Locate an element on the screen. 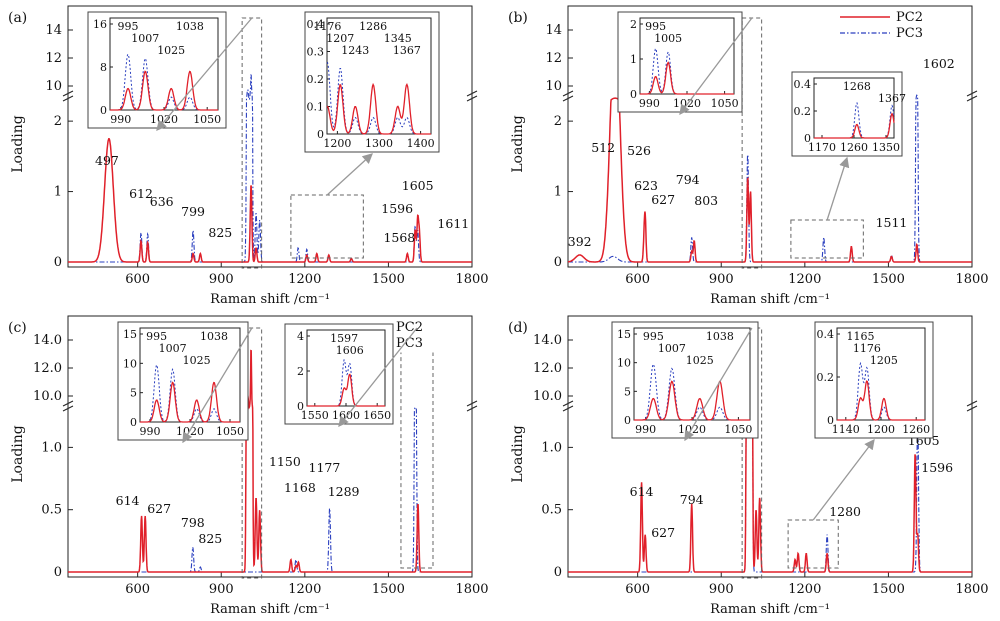  peak-label-1511: 1511 is located at coordinates (892, 222).